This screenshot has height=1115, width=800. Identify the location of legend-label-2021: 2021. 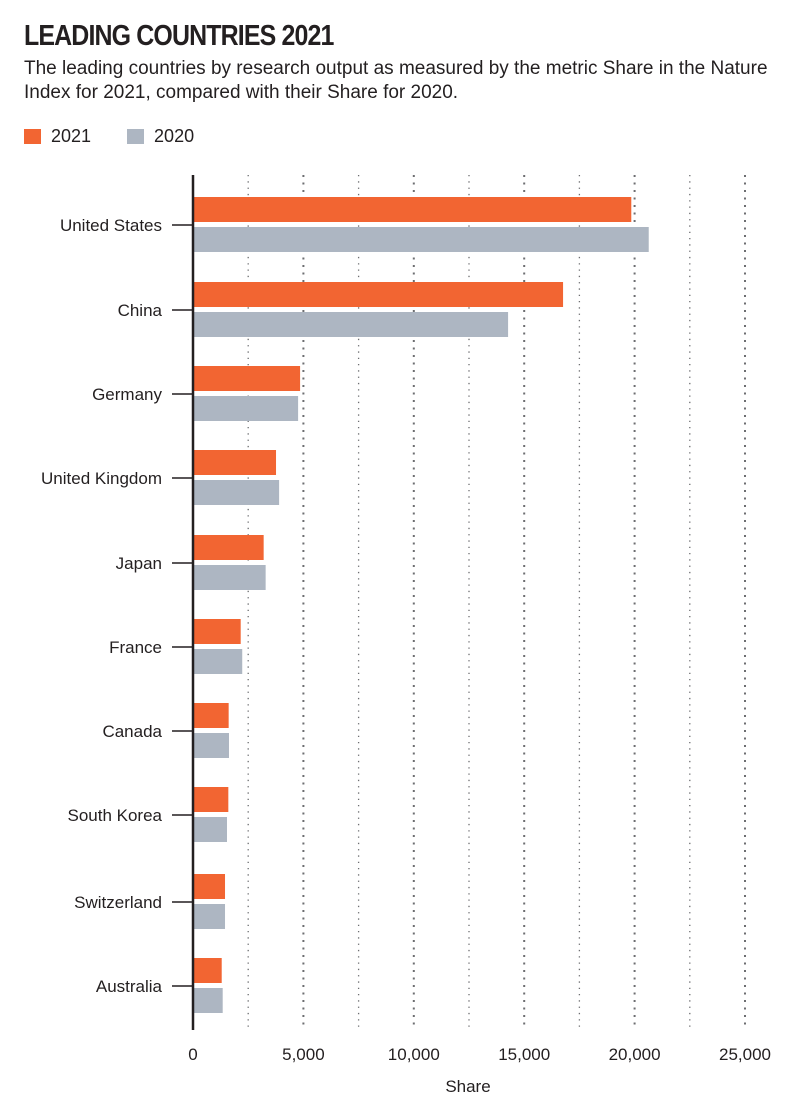
(71, 136).